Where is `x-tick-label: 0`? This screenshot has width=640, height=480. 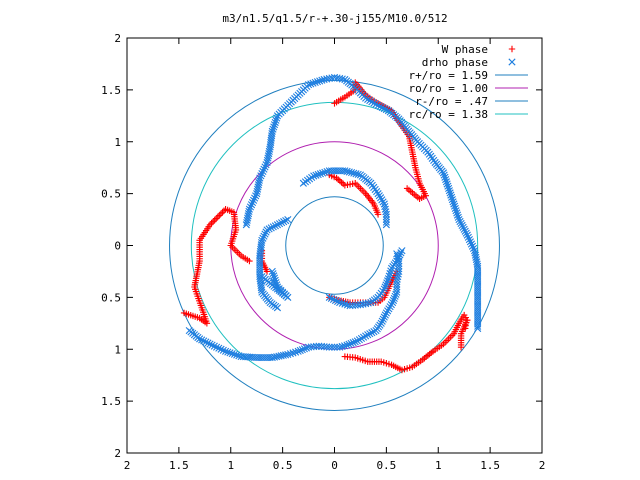 x-tick-label: 0 is located at coordinates (334, 465).